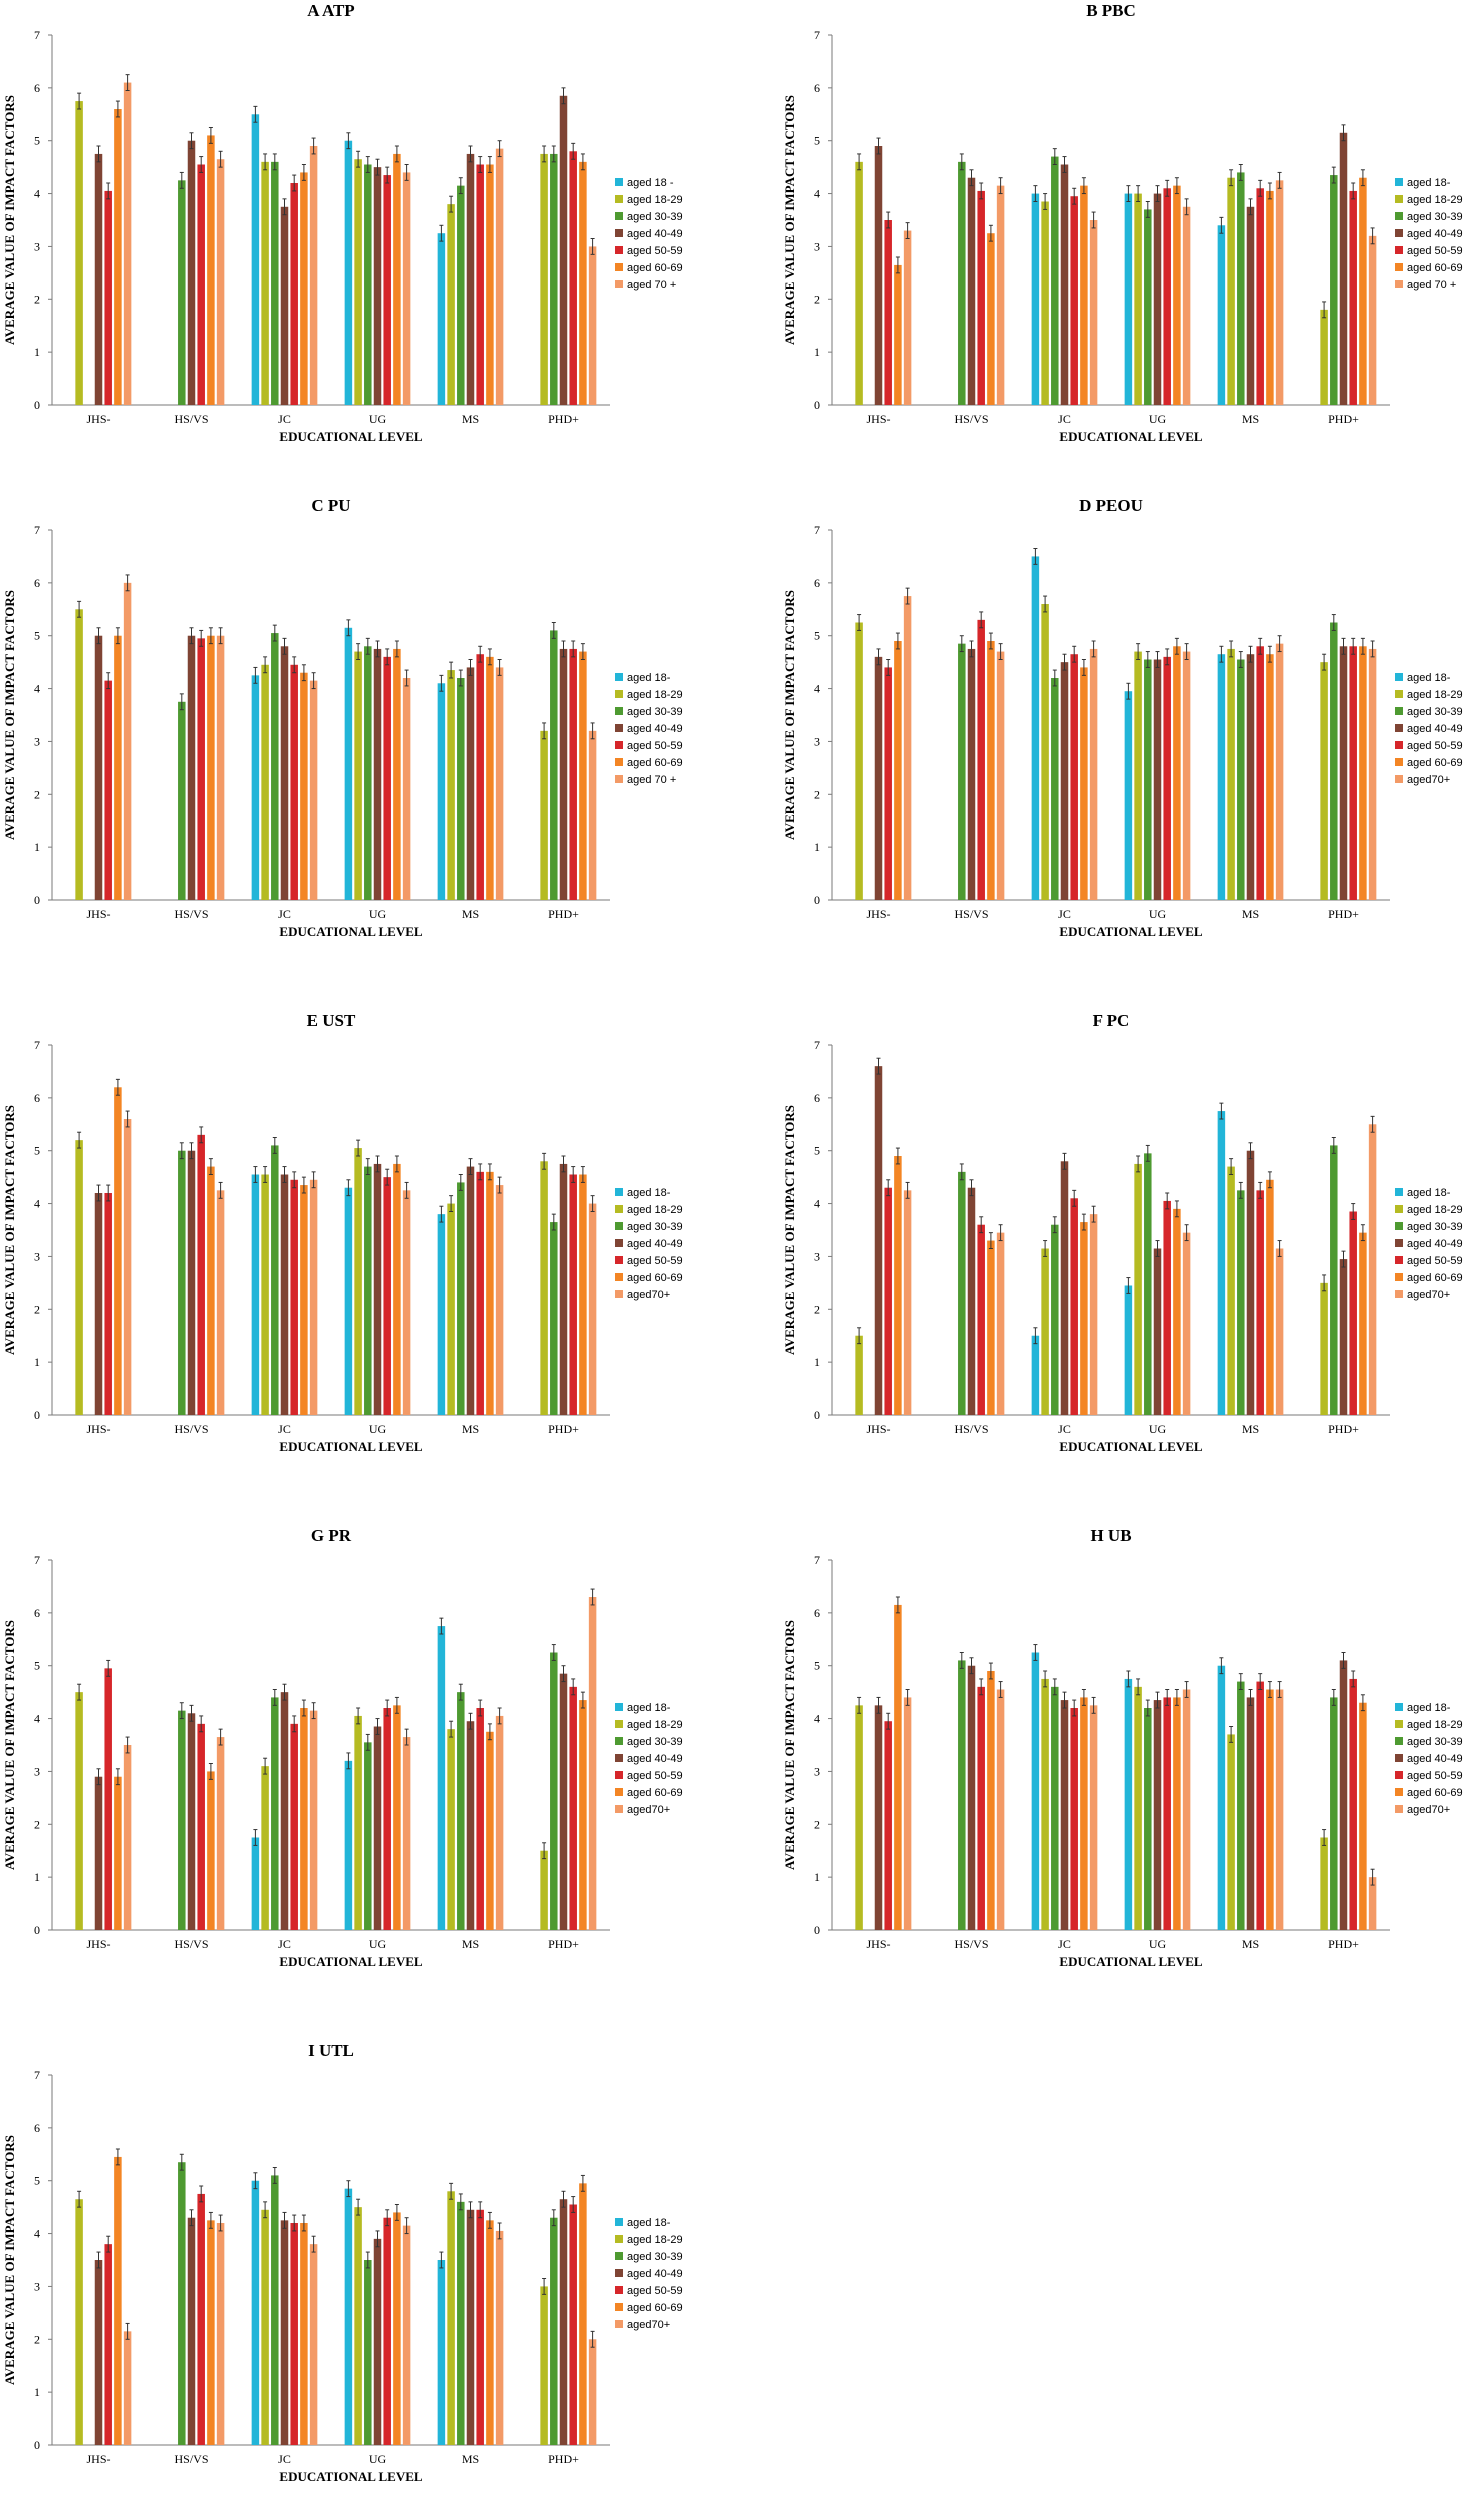 This screenshot has height=2500, width=1479. Describe the element at coordinates (1250, 1944) in the screenshot. I see `x-tick-label: MS` at that location.